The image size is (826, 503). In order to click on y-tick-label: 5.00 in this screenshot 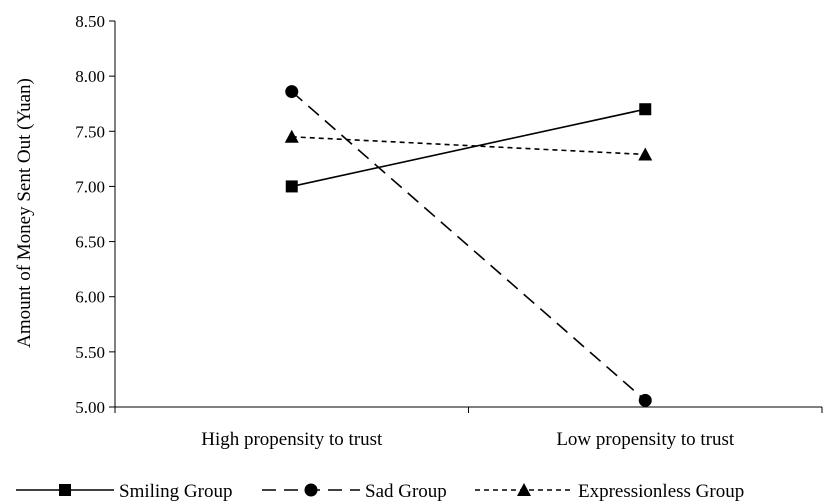, I will do `click(90, 407)`.